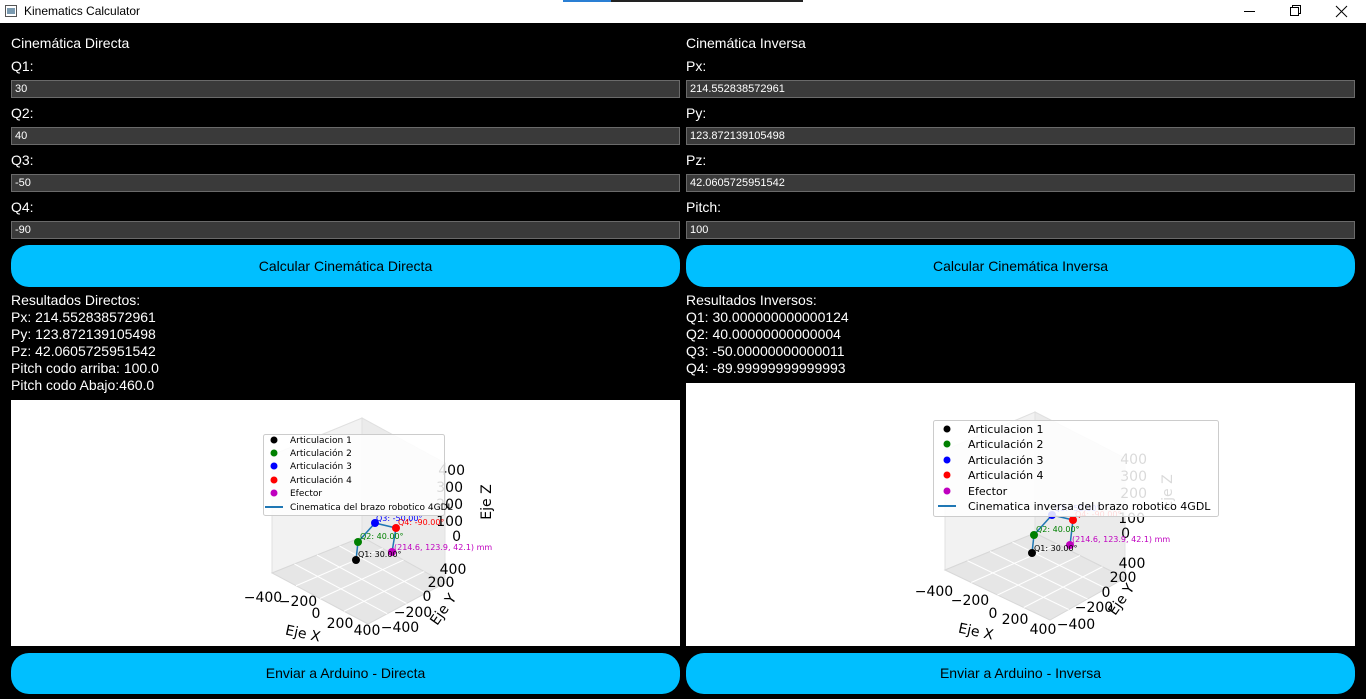 The width and height of the screenshot is (1366, 699). Describe the element at coordinates (82, 11) in the screenshot. I see `window-title: Kinematics Calculator` at that location.